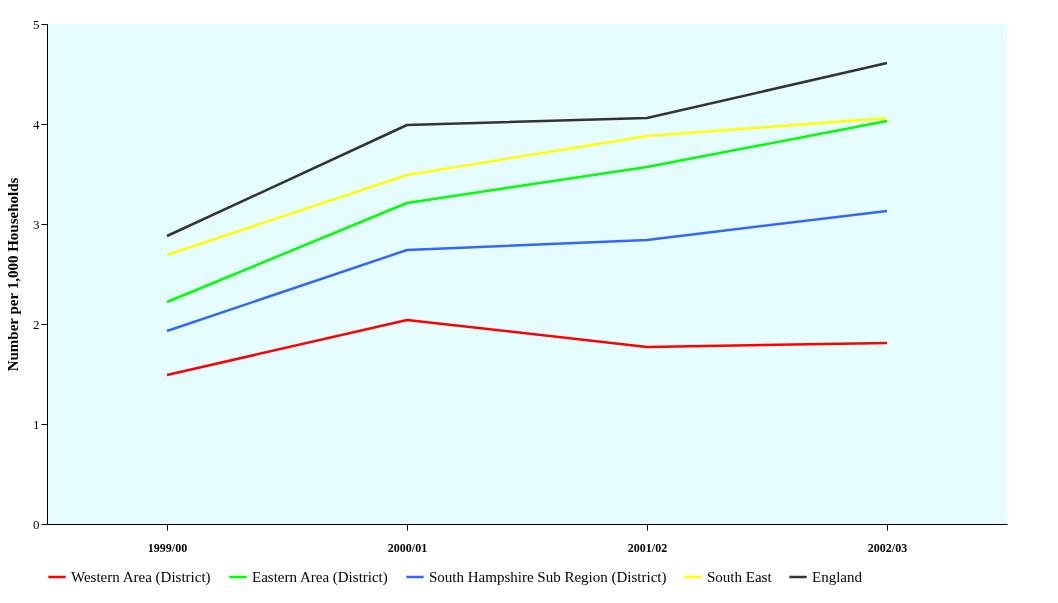 The image size is (1058, 603). What do you see at coordinates (36, 124) in the screenshot?
I see `y-tick-label: 4` at bounding box center [36, 124].